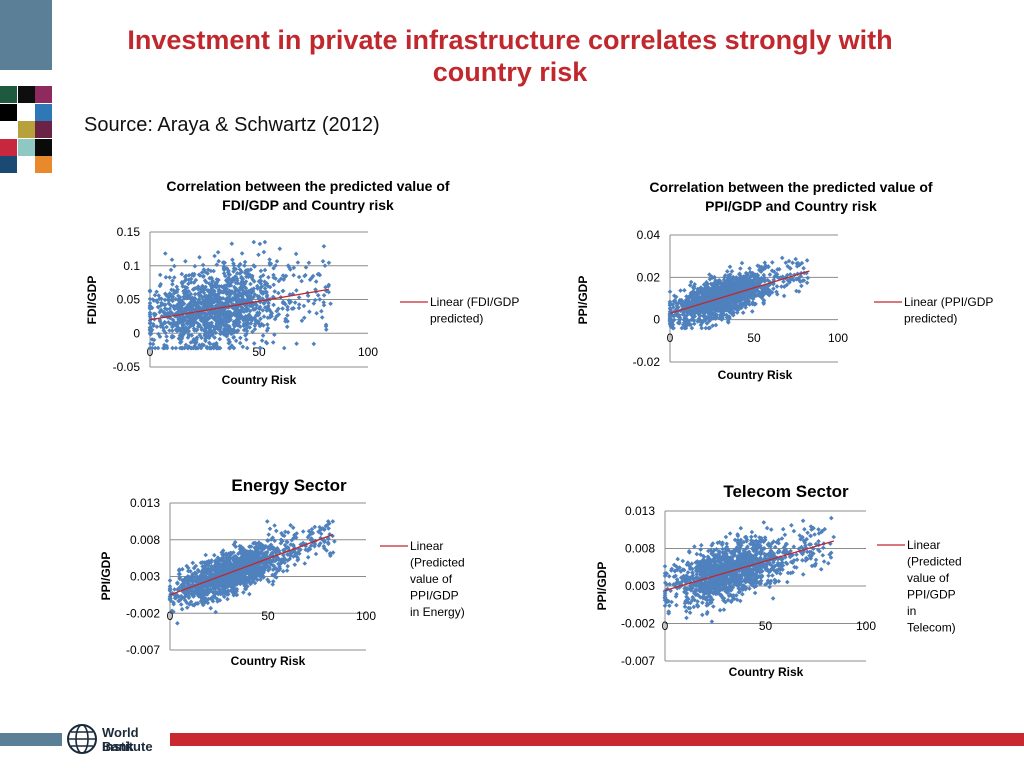 This screenshot has height=768, width=1024. What do you see at coordinates (459, 310) in the screenshot?
I see `legend: Linear (FDI/GDP predicted)` at bounding box center [459, 310].